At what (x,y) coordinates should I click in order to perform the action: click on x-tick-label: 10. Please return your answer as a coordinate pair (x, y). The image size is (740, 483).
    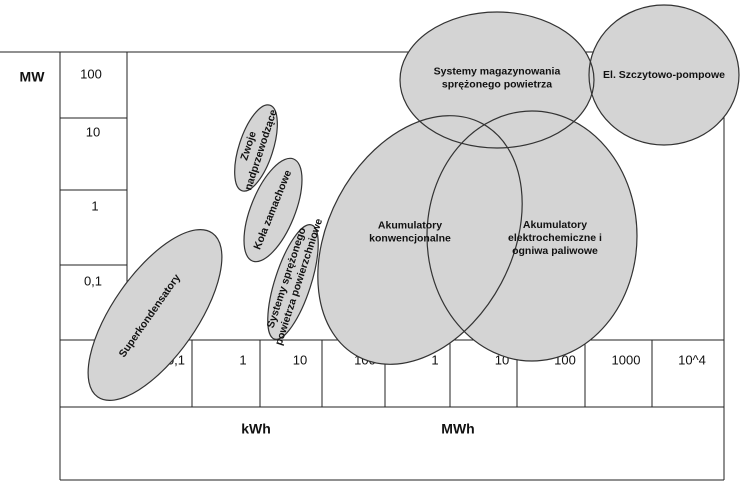
    Looking at the image, I should click on (300, 359).